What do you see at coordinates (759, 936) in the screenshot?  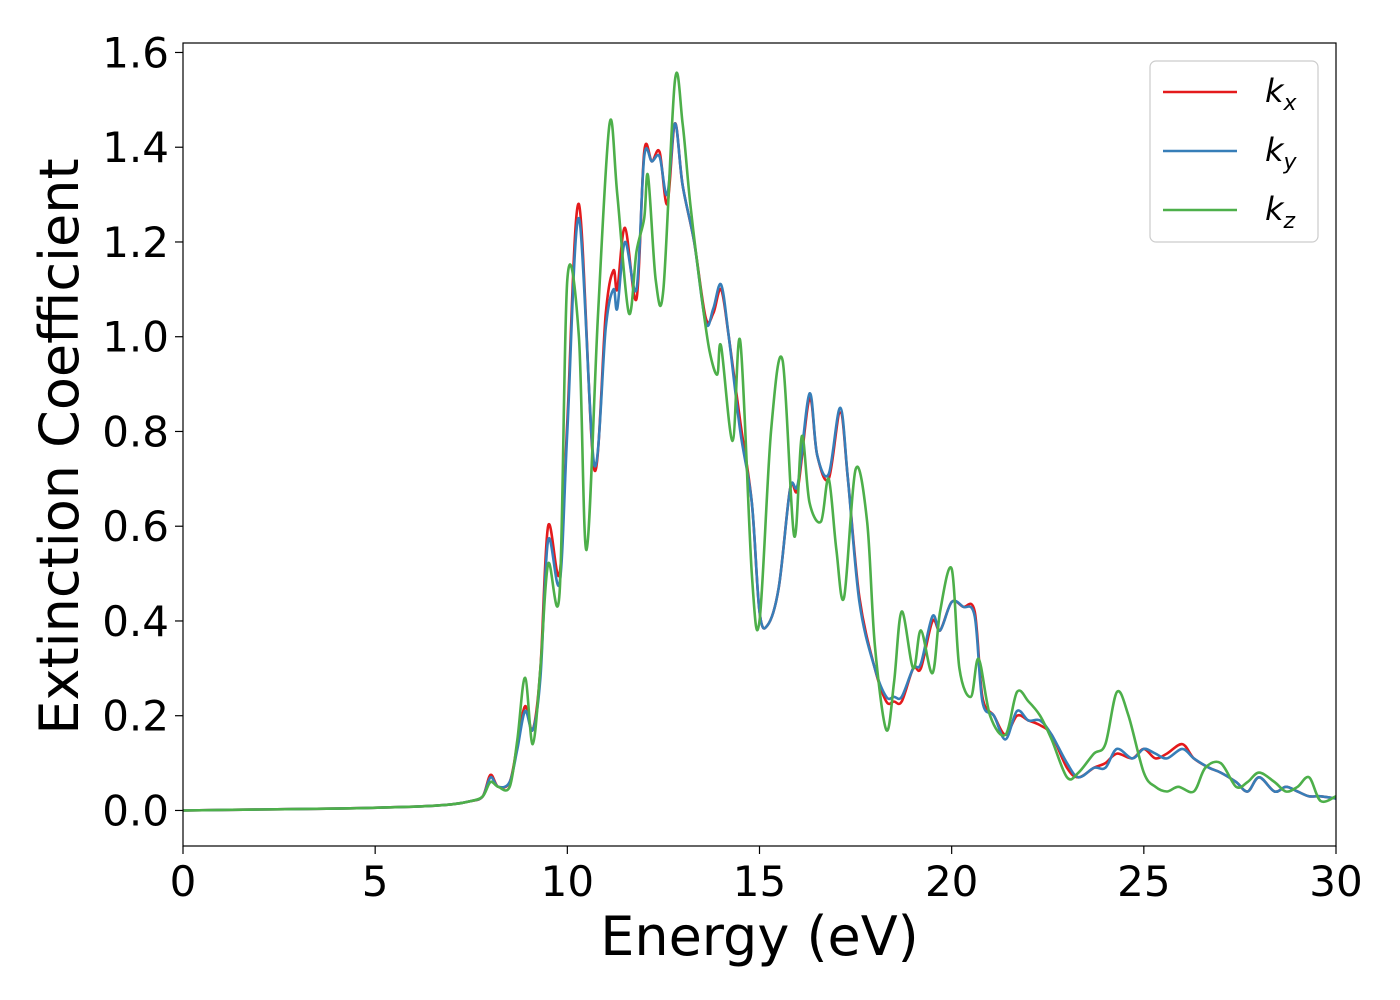 I see `x-axis-label: Energy (eV)` at bounding box center [759, 936].